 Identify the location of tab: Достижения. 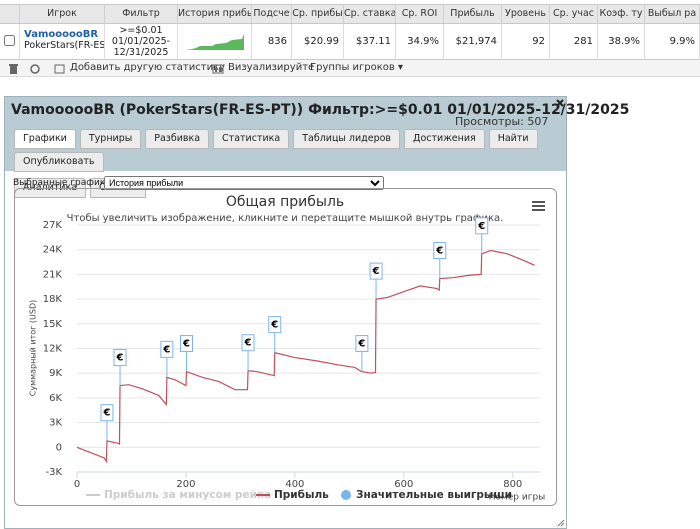
(444, 139).